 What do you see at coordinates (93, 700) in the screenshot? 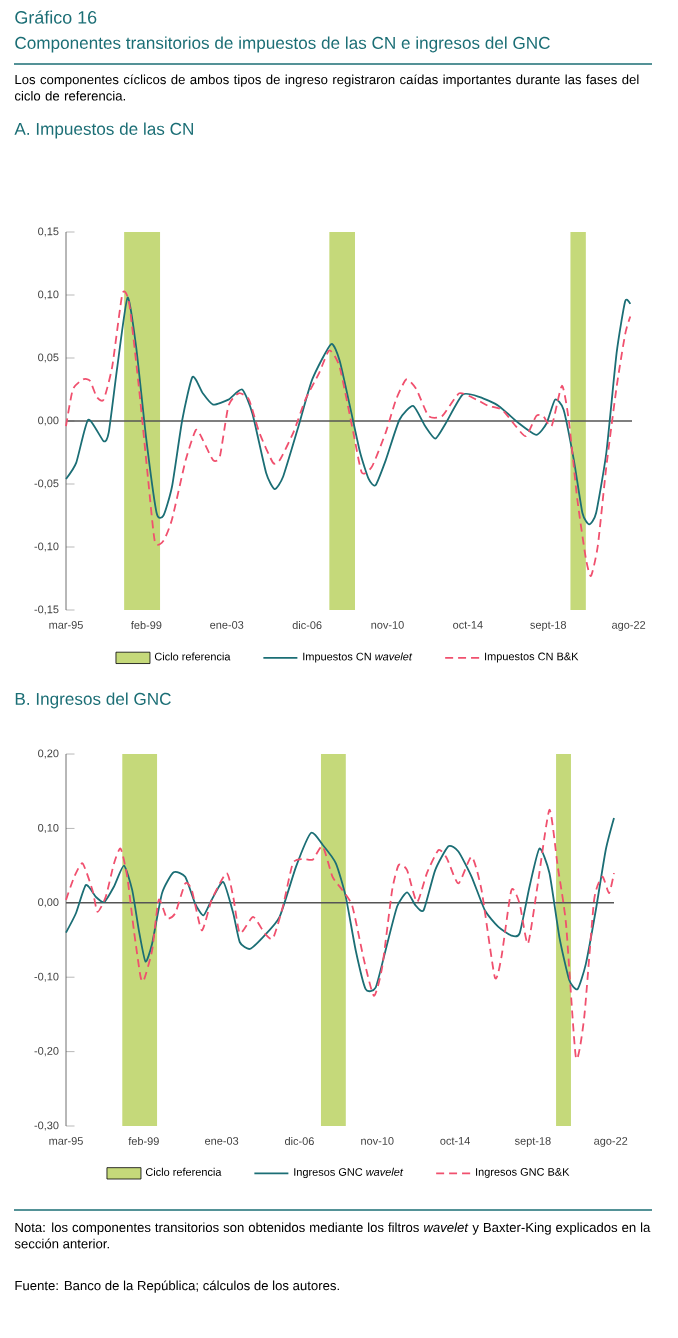
I see `chart-title: B. Ingresos del GNC` at bounding box center [93, 700].